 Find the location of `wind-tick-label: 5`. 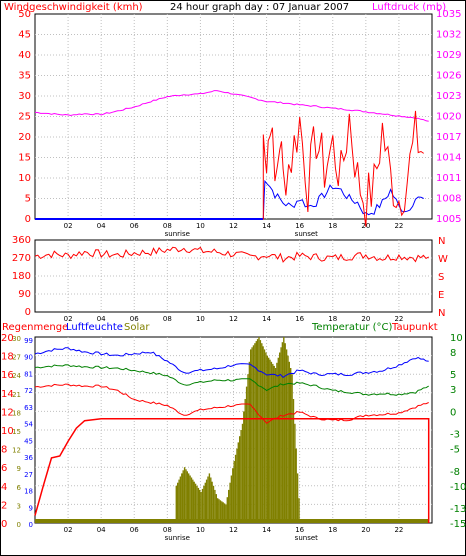

wind-tick-label: 5 is located at coordinates (28, 199).